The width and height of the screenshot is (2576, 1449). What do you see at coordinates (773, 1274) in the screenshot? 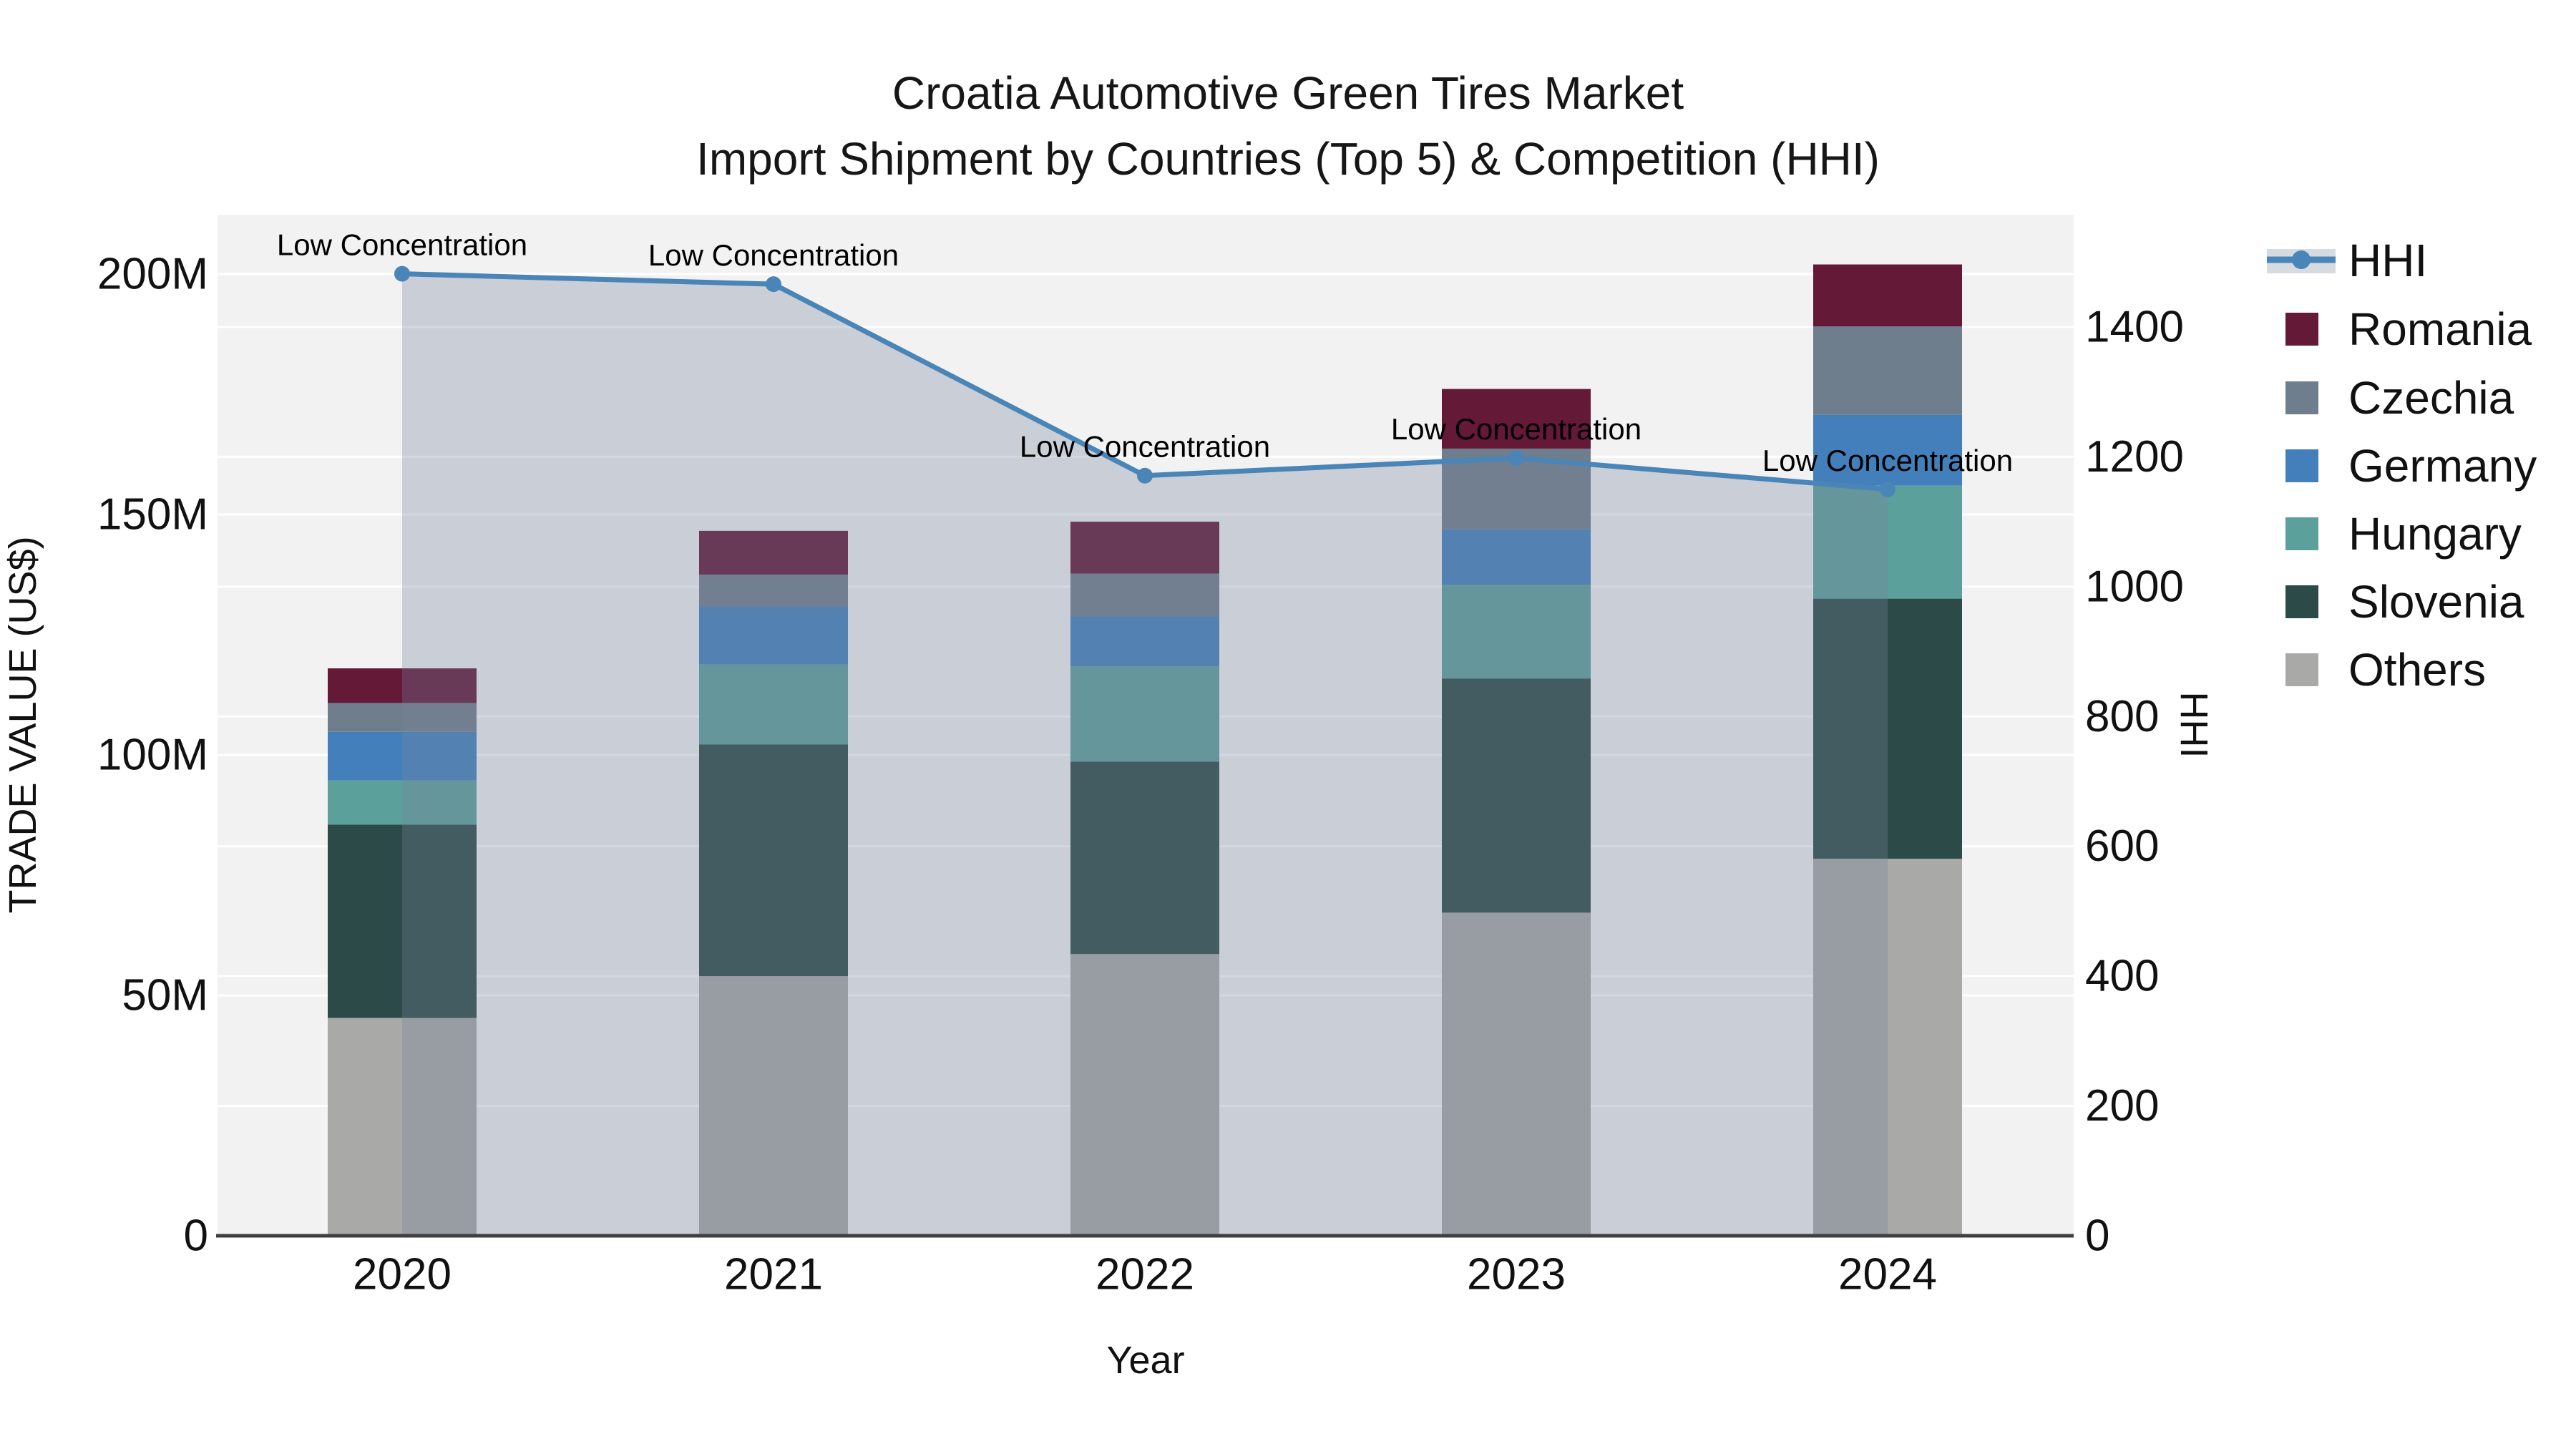
I see `x-tick-2021: 2021` at bounding box center [773, 1274].